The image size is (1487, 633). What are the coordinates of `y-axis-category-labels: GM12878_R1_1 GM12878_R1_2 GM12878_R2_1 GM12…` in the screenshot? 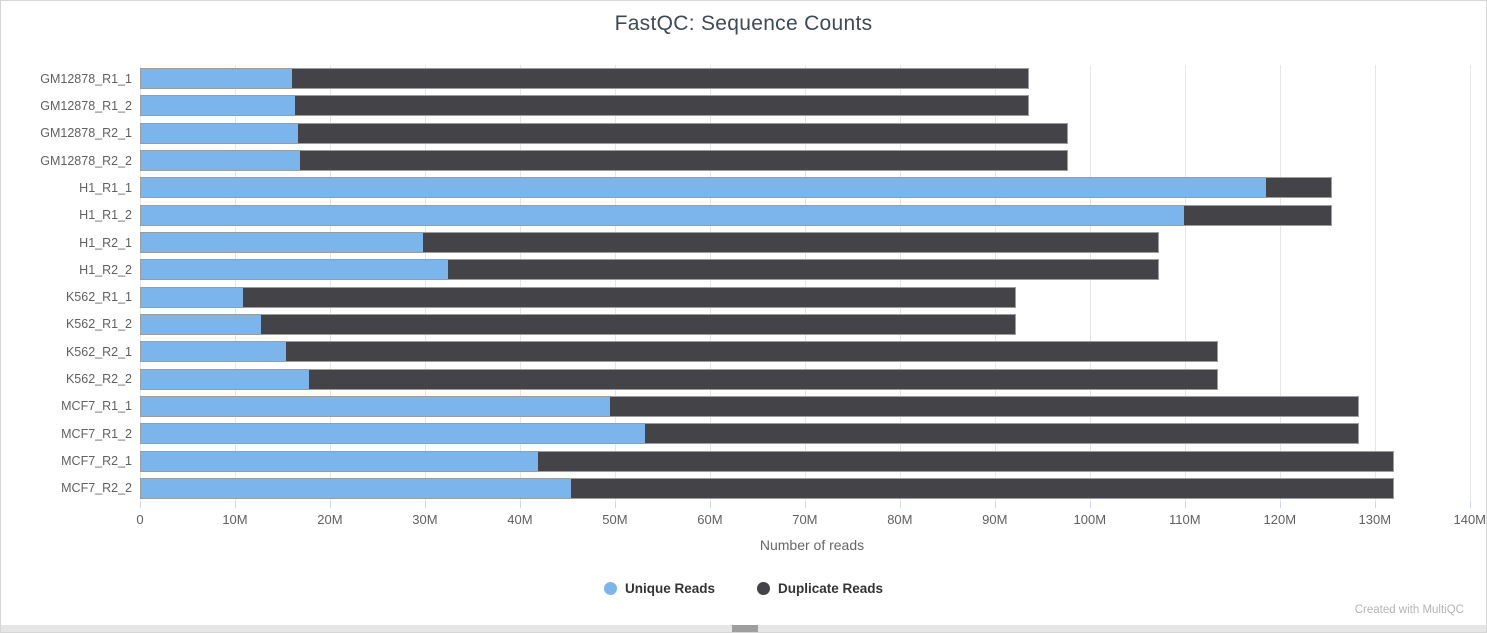 It's located at (66, 283).